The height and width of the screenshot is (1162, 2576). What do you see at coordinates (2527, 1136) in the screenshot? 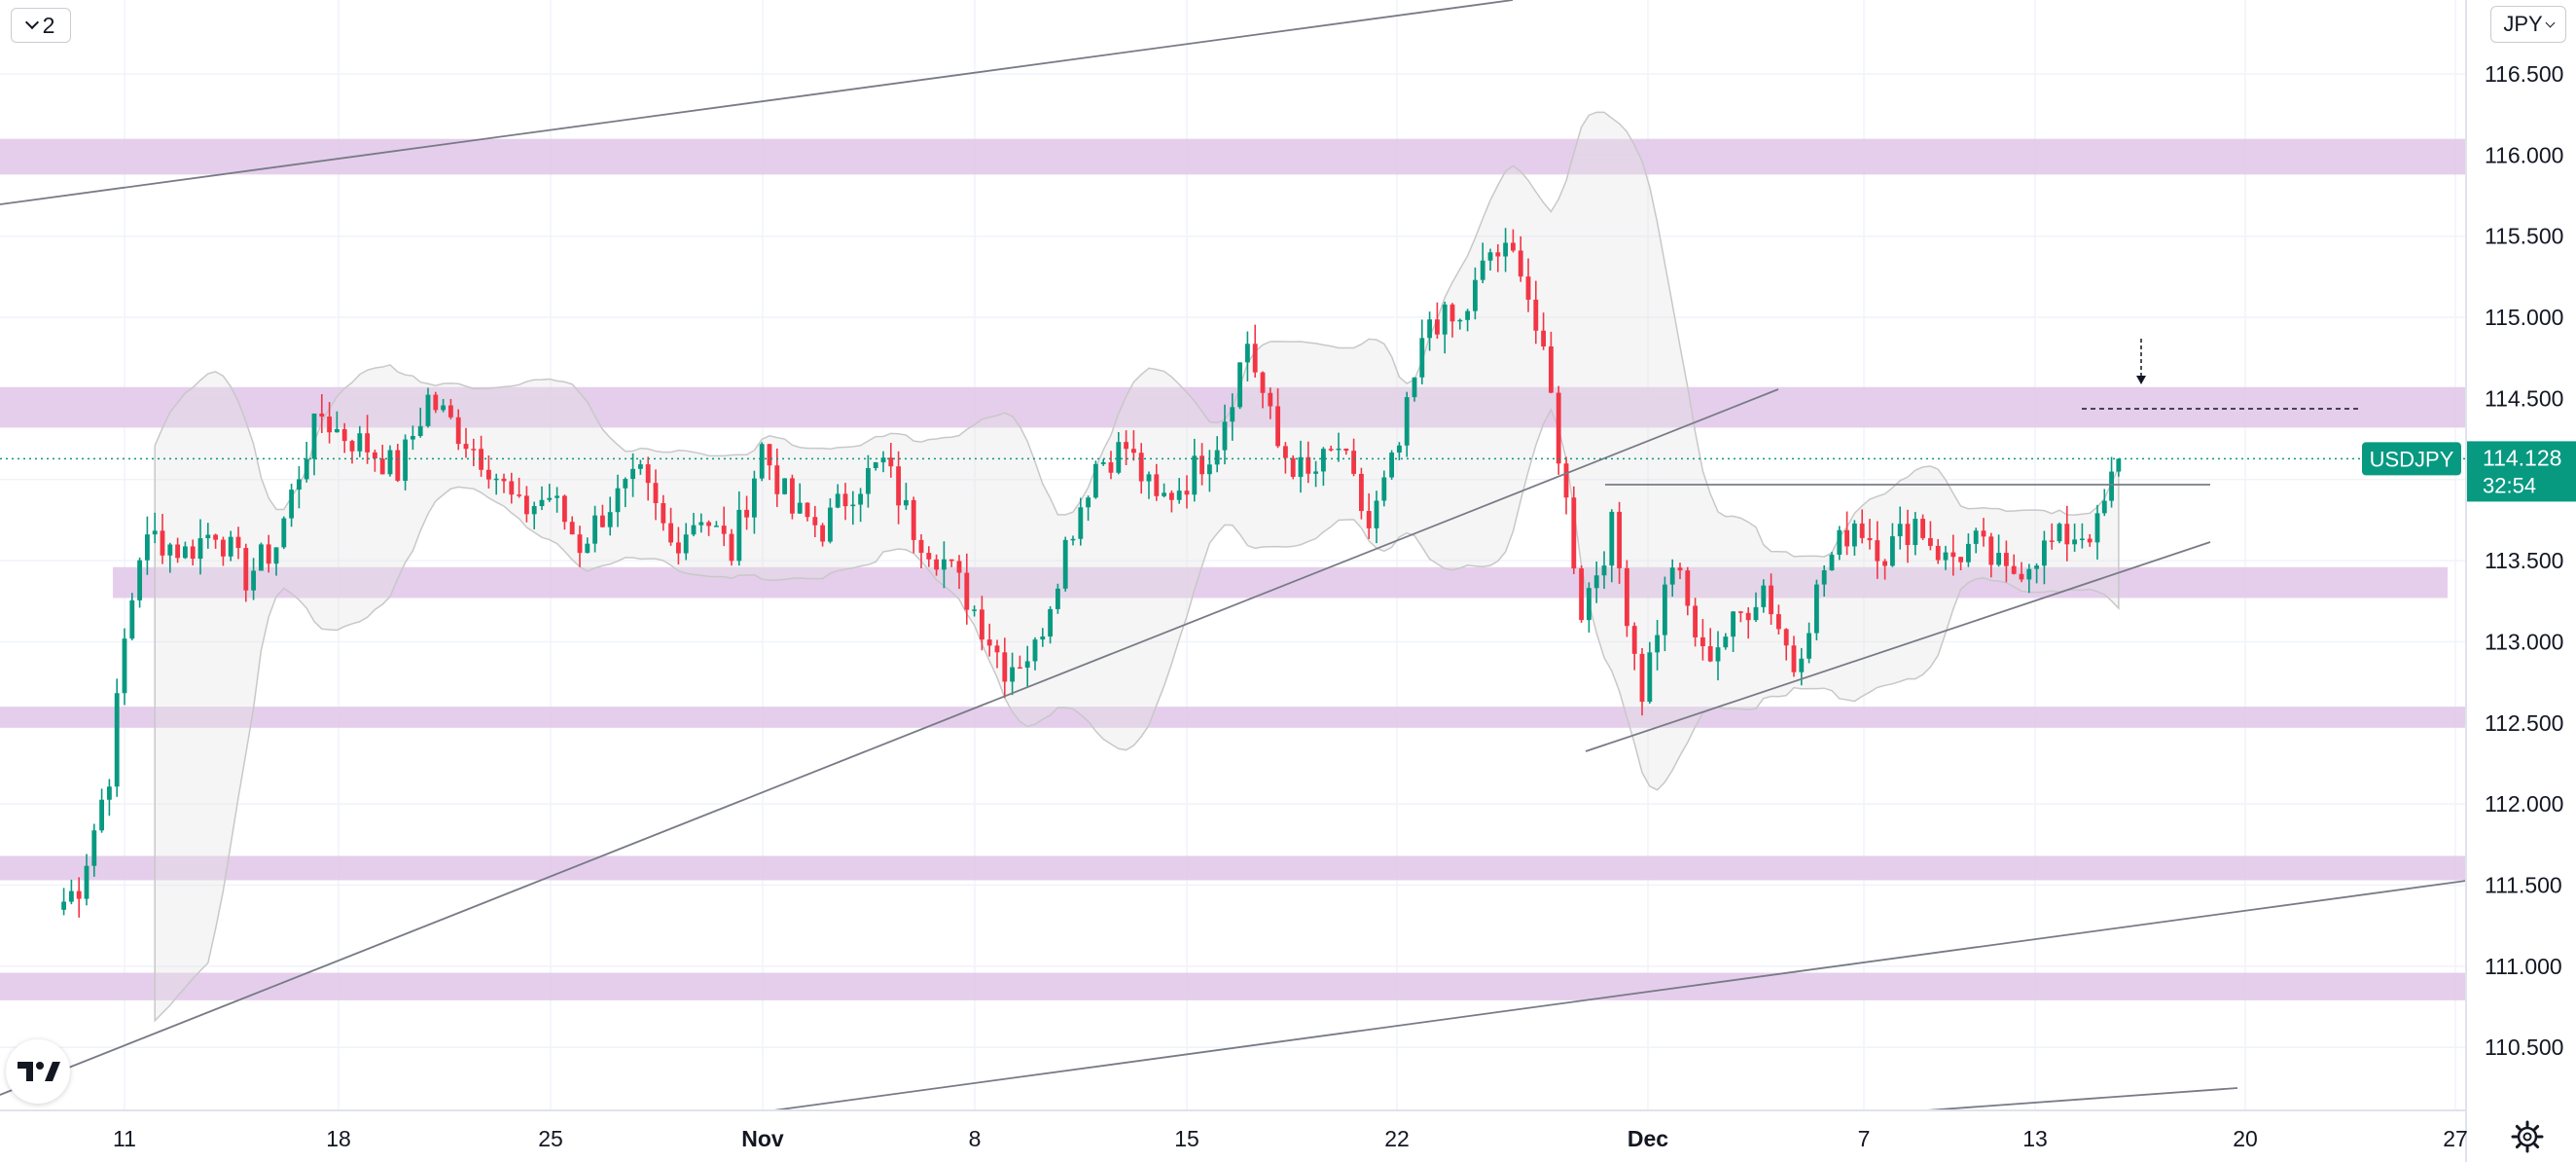
I see `settings-icon` at bounding box center [2527, 1136].